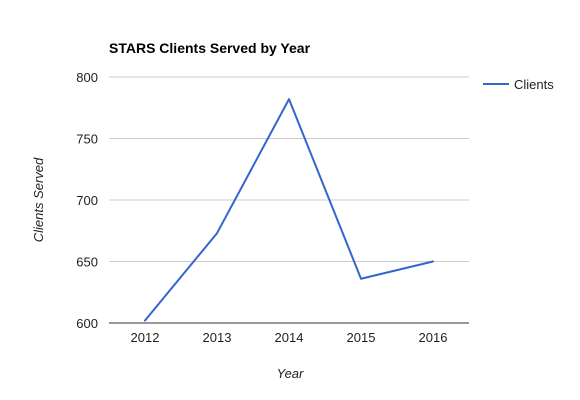  I want to click on y-tick-label: 650, so click(87, 262).